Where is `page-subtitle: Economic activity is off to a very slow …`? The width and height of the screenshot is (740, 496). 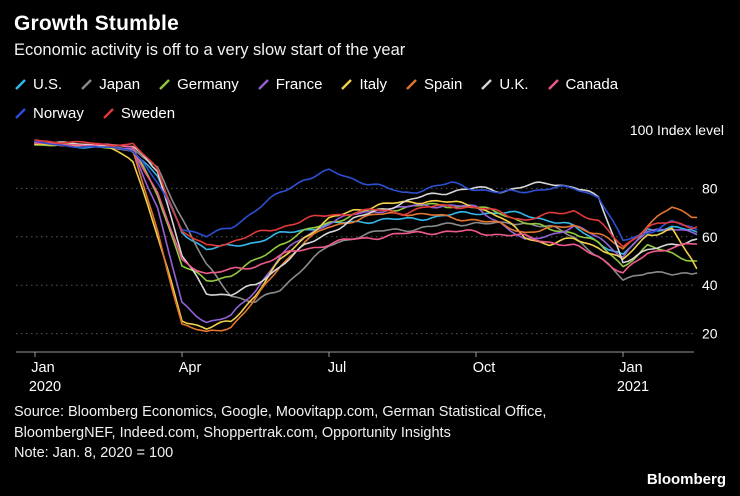
page-subtitle: Economic activity is off to a very slow … is located at coordinates (210, 50).